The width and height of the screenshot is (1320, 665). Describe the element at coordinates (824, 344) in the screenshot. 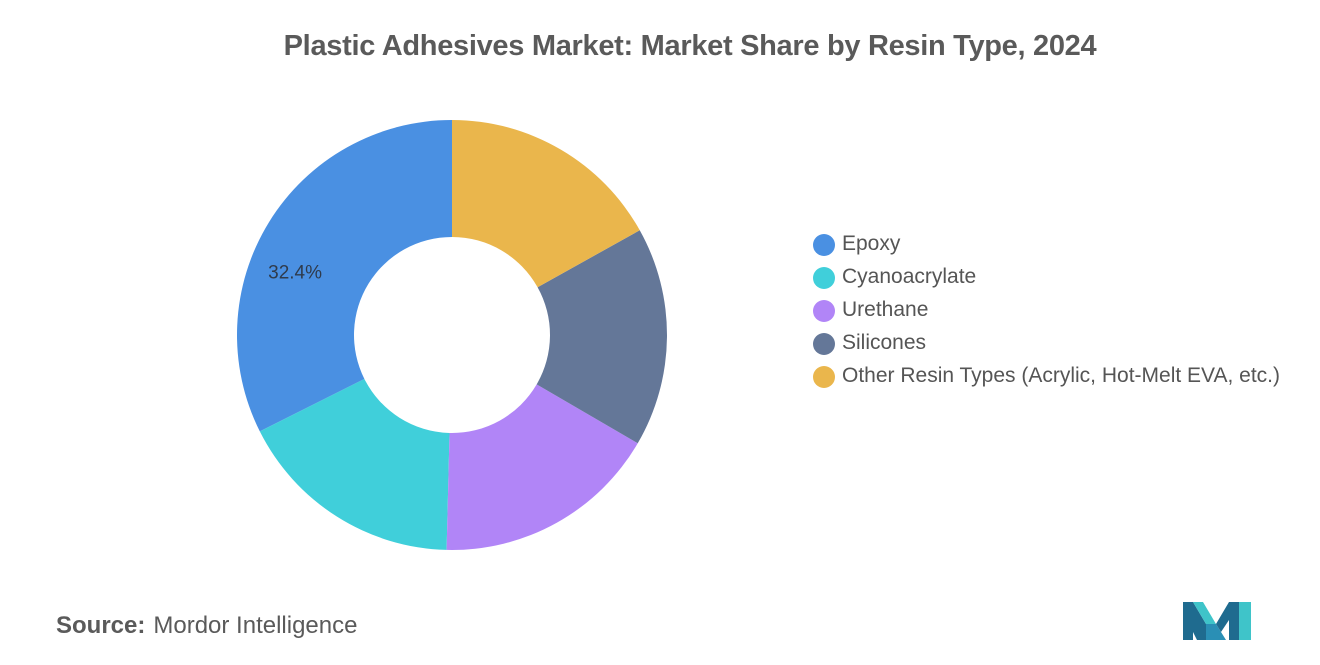

I see `legend-swatch-silicones` at that location.